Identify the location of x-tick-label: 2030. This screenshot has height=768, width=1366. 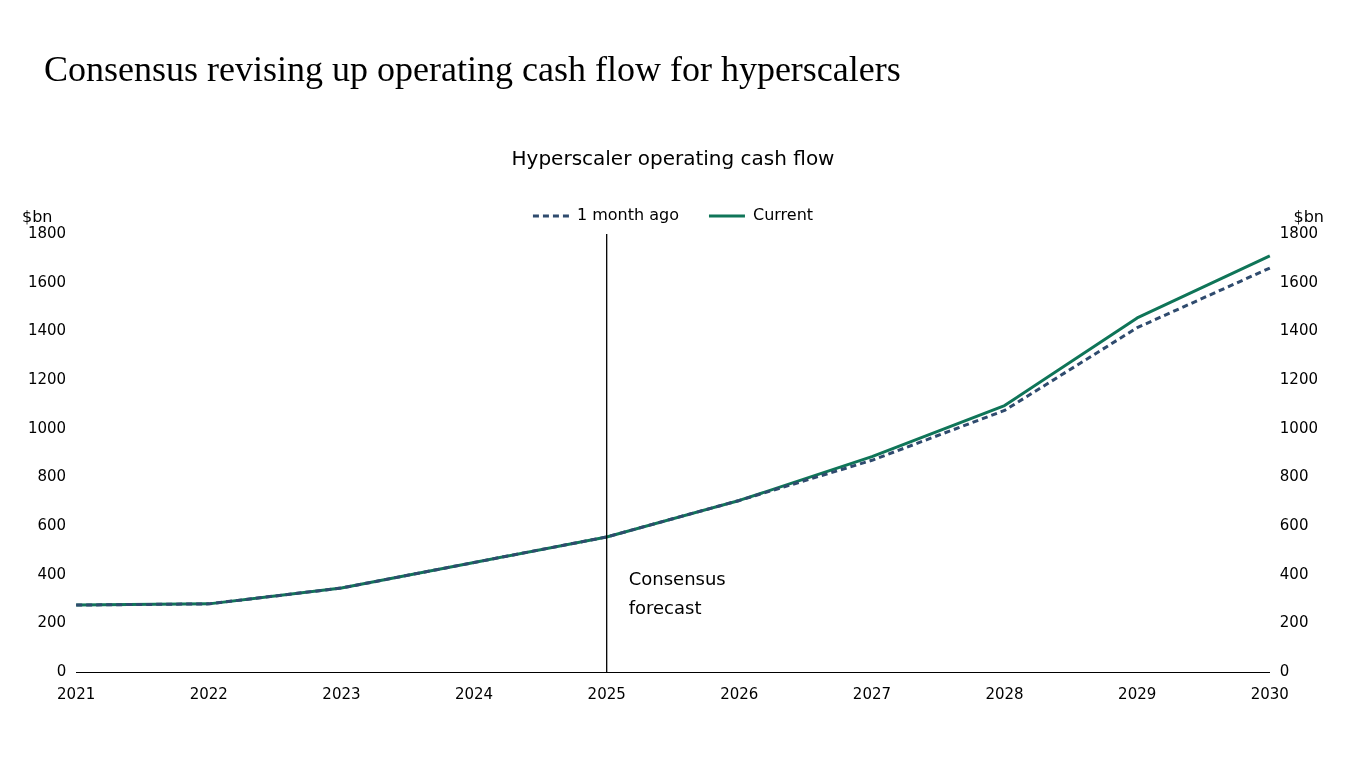
(1269, 693).